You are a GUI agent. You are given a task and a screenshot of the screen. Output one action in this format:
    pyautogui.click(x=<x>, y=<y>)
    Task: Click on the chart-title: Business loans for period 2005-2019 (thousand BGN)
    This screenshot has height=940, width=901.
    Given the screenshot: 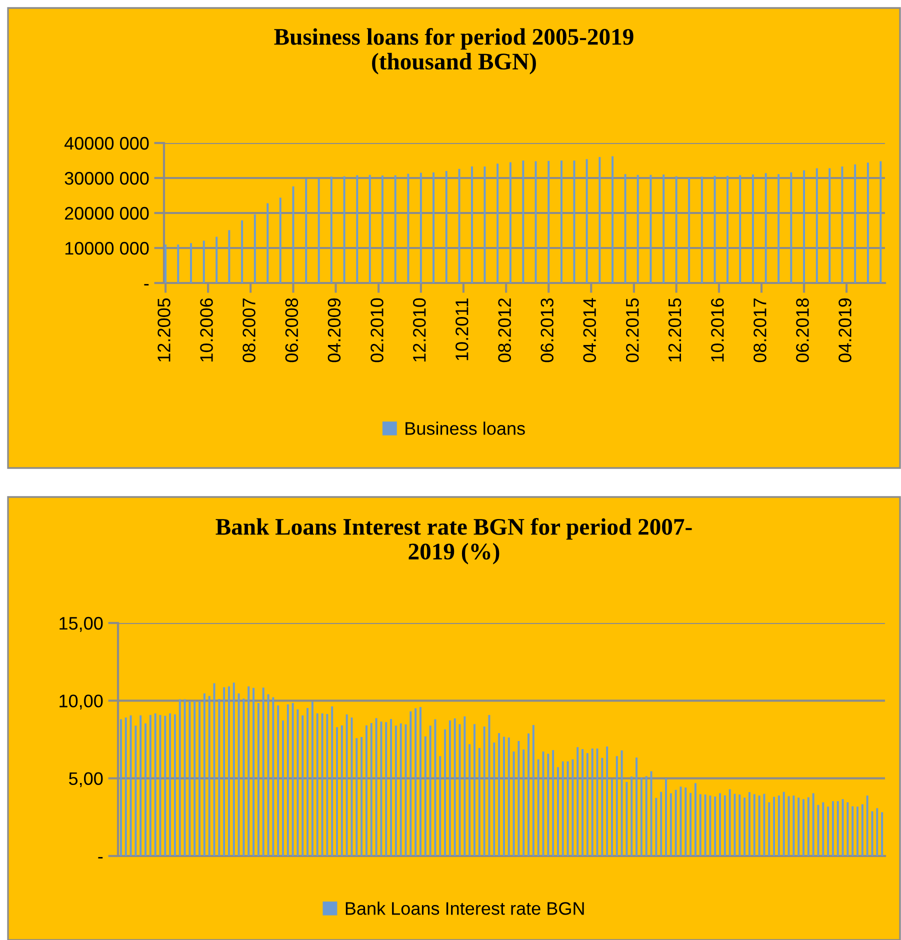 What is the action you would take?
    pyautogui.click(x=454, y=51)
    